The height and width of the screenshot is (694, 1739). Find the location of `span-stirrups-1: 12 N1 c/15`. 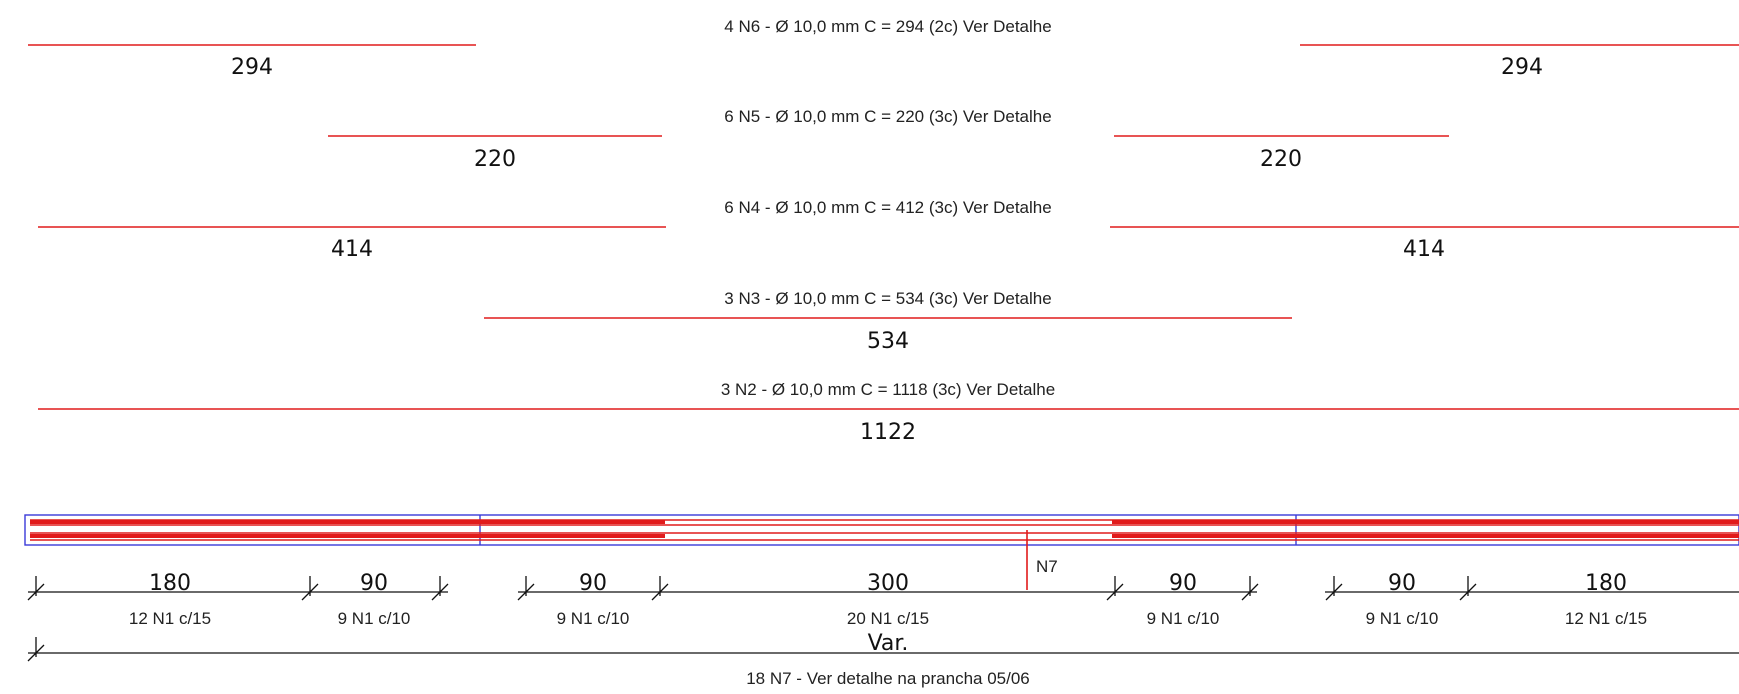

span-stirrups-1: 12 N1 c/15 is located at coordinates (170, 618).